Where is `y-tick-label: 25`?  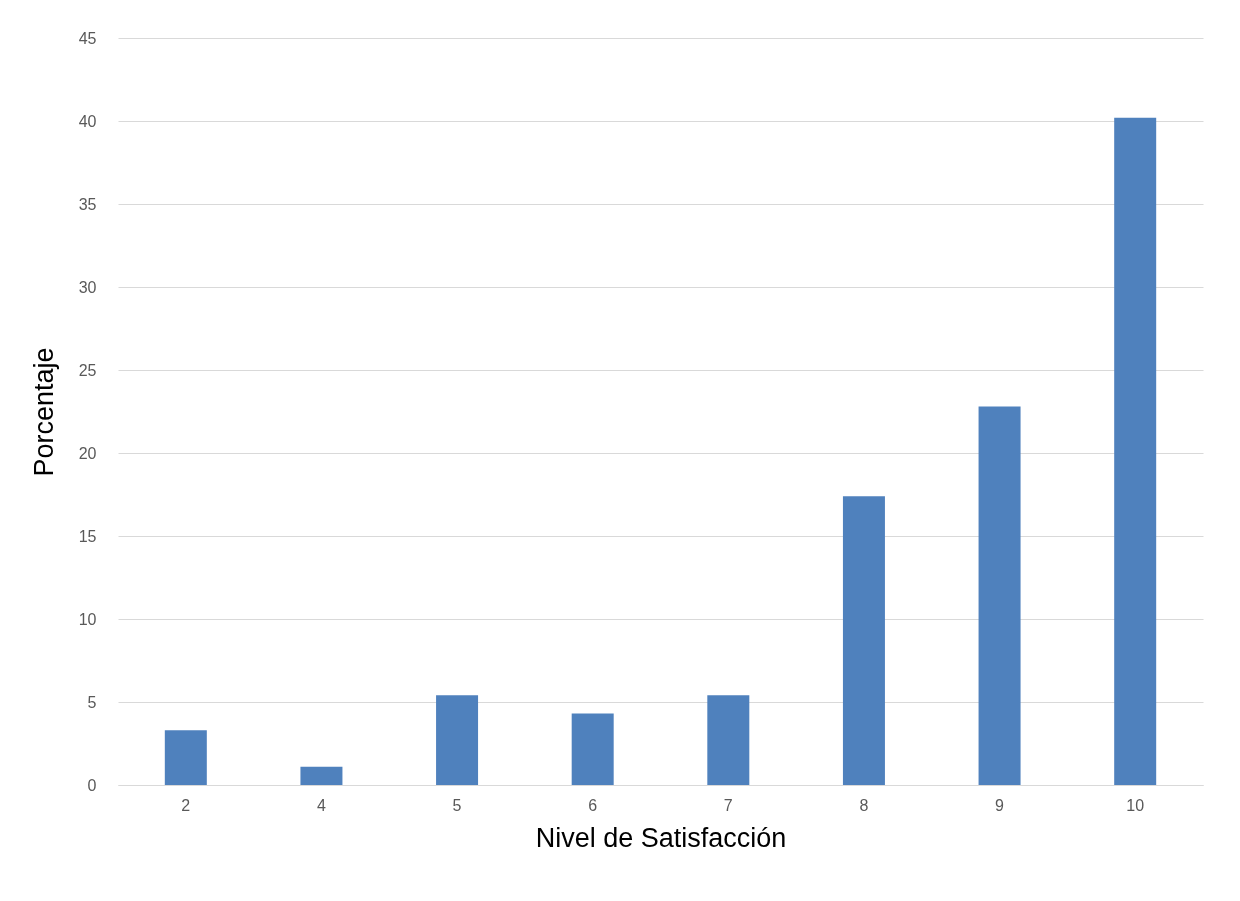 y-tick-label: 25 is located at coordinates (87, 370).